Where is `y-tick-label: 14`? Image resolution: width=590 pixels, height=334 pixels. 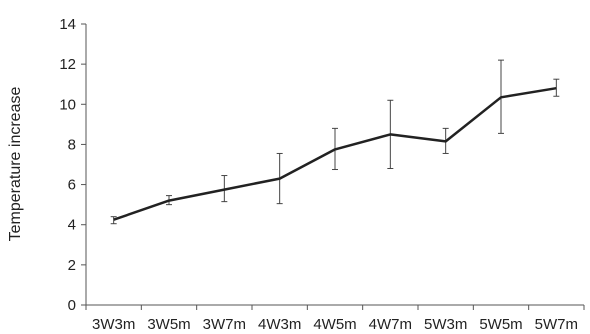
y-tick-label: 14 is located at coordinates (67, 24).